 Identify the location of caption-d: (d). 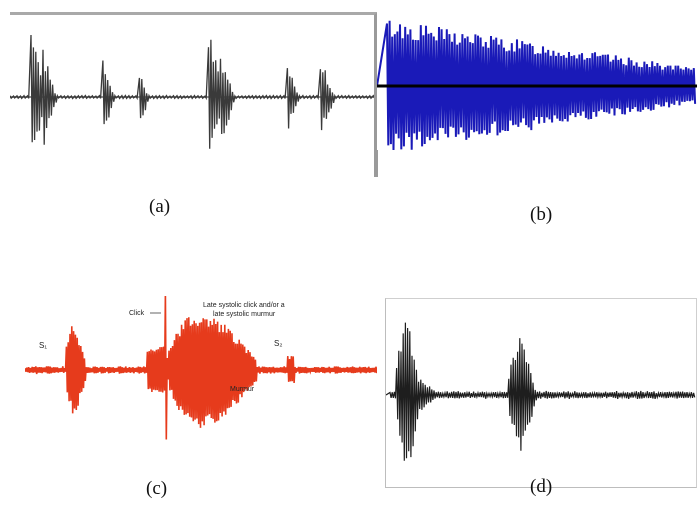
(541, 486).